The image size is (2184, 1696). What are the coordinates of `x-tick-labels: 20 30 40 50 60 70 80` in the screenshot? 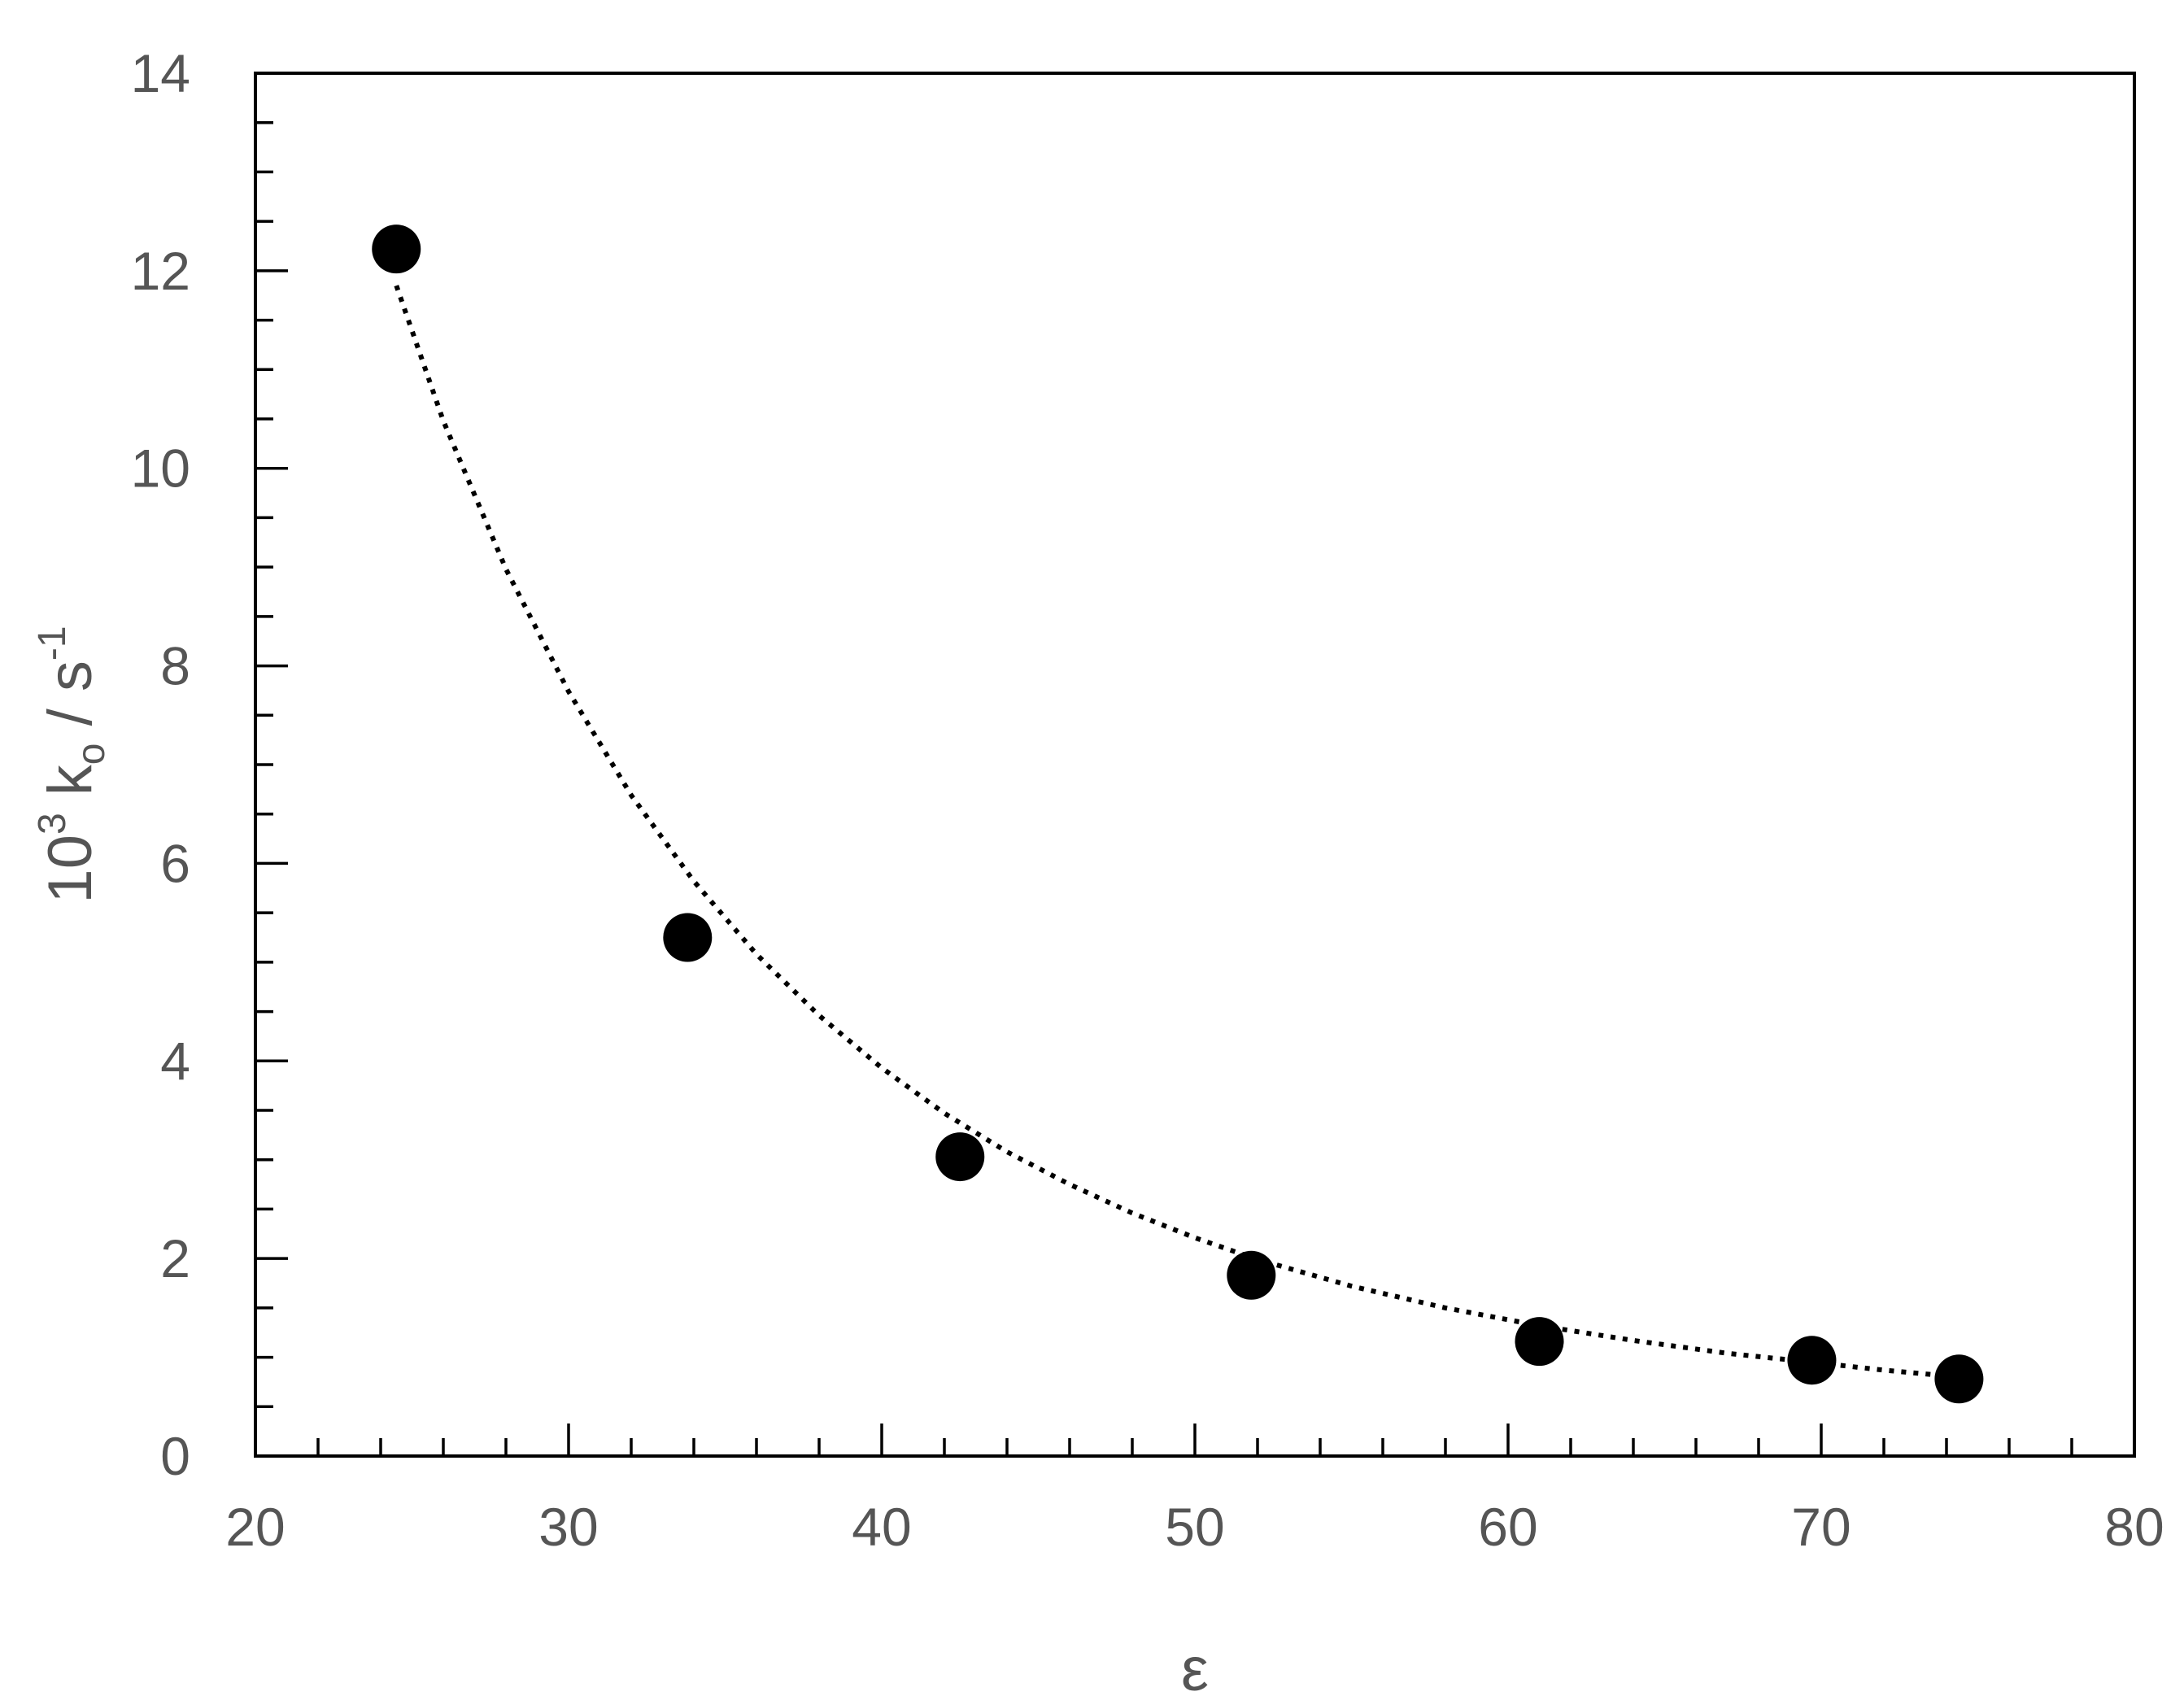 It's located at (1194, 1527).